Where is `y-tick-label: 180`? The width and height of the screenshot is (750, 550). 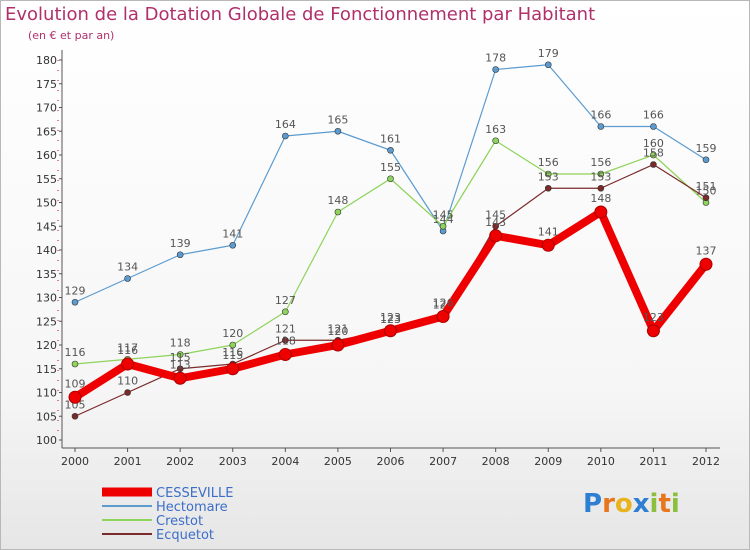
y-tick-label: 180 is located at coordinates (46, 60).